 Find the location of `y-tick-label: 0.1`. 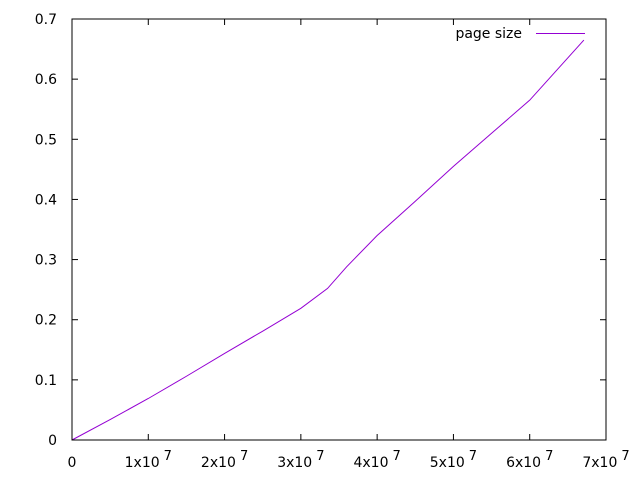

y-tick-label: 0.1 is located at coordinates (46, 381).